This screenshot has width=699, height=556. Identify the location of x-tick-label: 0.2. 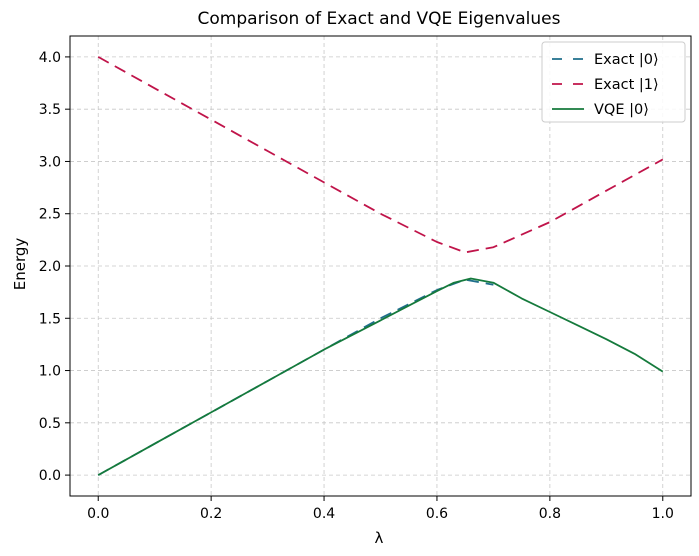
(211, 514).